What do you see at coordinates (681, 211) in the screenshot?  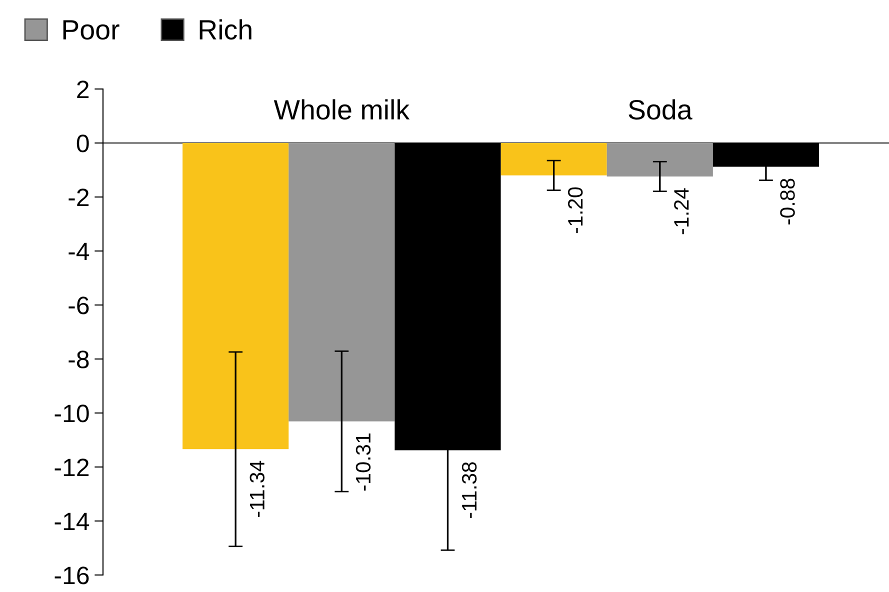 I see `data-label: -1.24` at bounding box center [681, 211].